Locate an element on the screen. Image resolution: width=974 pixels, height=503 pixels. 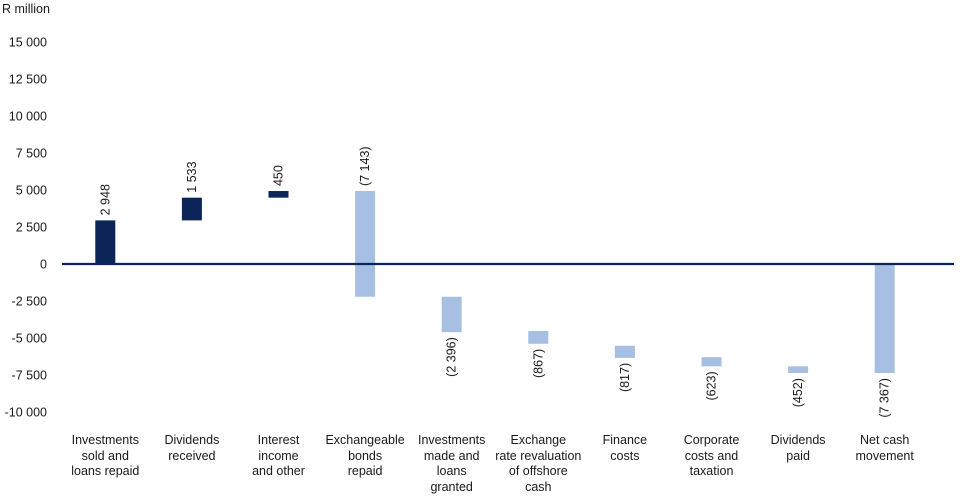
y-tick-label: -2 500 is located at coordinates (29, 302).